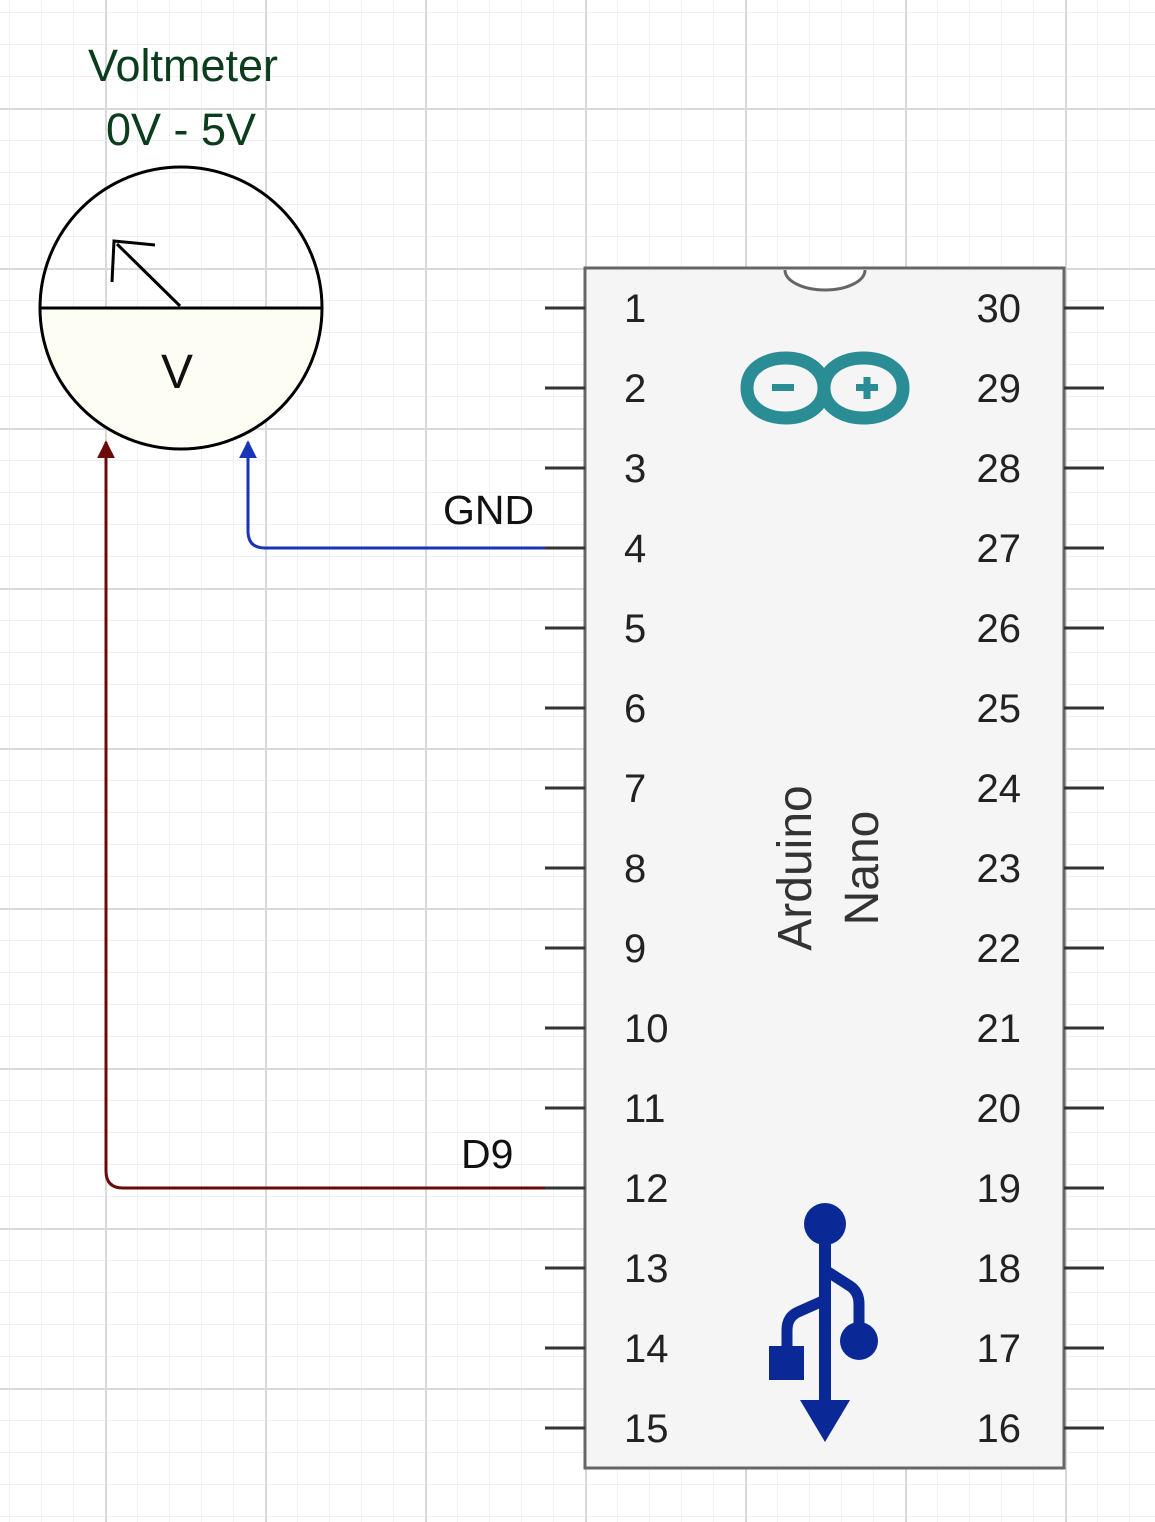  What do you see at coordinates (646, 1349) in the screenshot?
I see `left-pin-label-14: 14` at bounding box center [646, 1349].